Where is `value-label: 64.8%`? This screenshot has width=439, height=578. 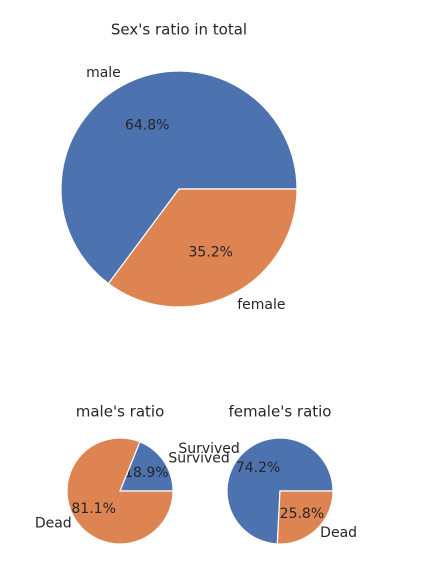
value-label: 64.8% is located at coordinates (147, 126).